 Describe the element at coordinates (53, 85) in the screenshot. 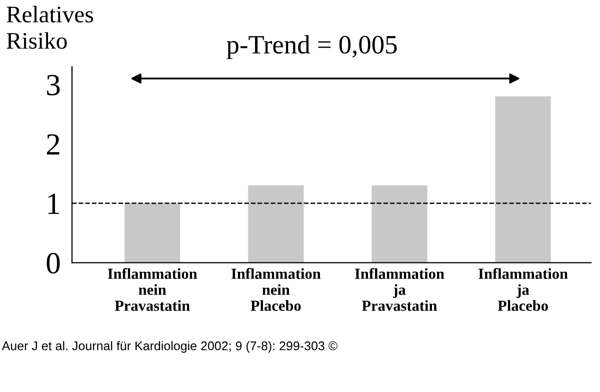

I see `y-tick-label: 3` at that location.